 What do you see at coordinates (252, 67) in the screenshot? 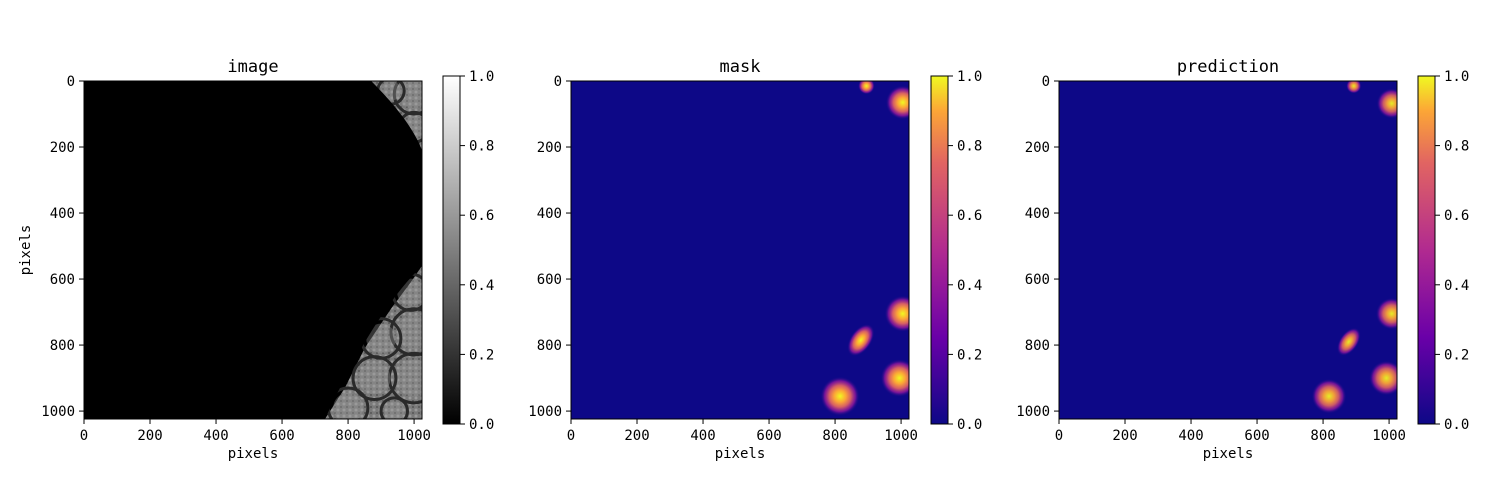
I see `panel-title: image` at bounding box center [252, 67].